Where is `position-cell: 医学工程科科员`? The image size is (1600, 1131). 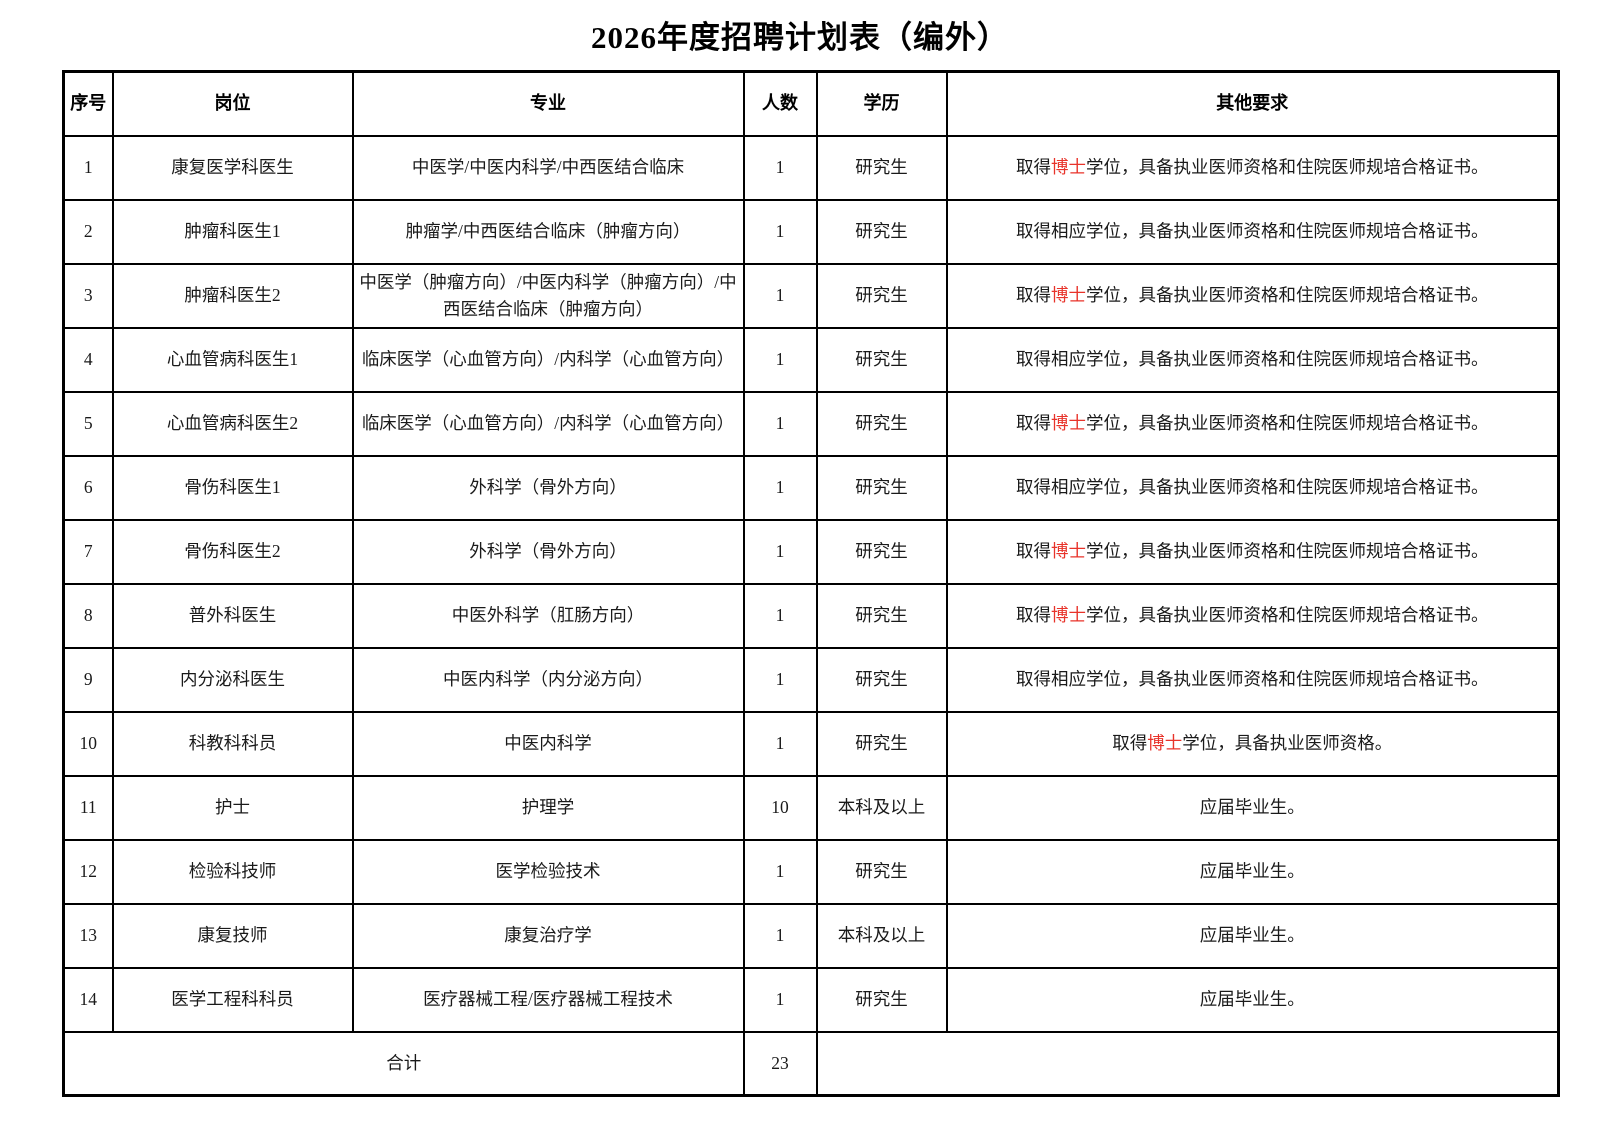
position-cell: 医学工程科科员 is located at coordinates (232, 999).